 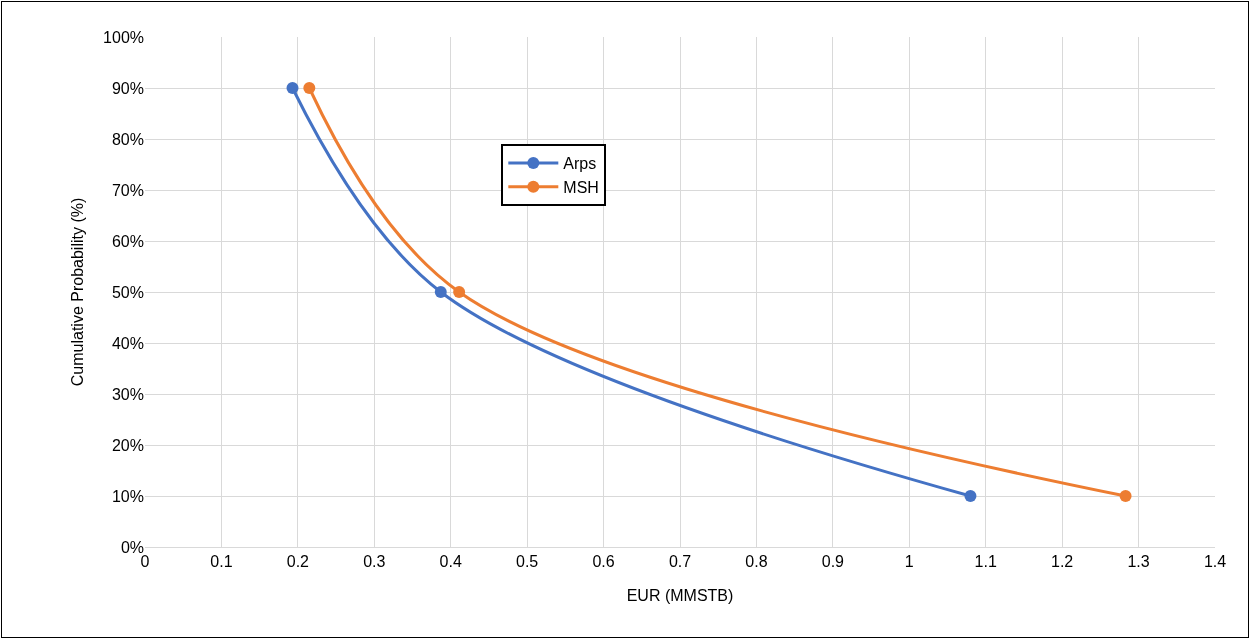 I want to click on x-tick-label: 1.1, so click(x=985, y=562).